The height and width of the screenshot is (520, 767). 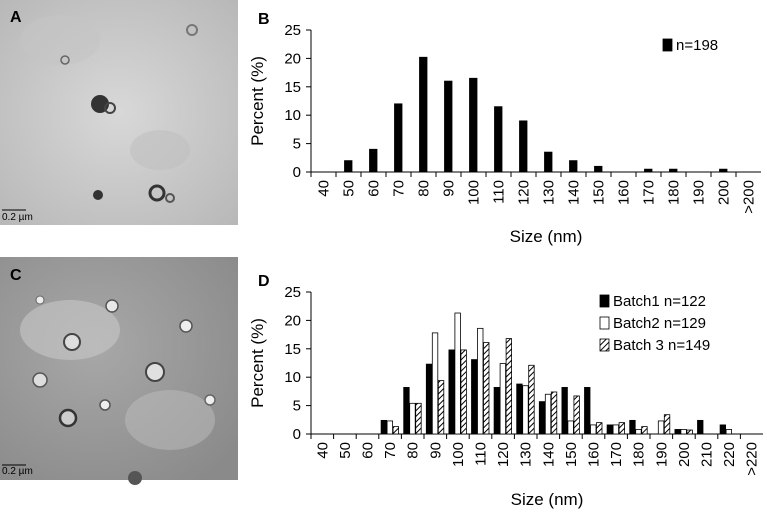 What do you see at coordinates (697, 45) in the screenshot?
I see `legend-label: n=198` at bounding box center [697, 45].